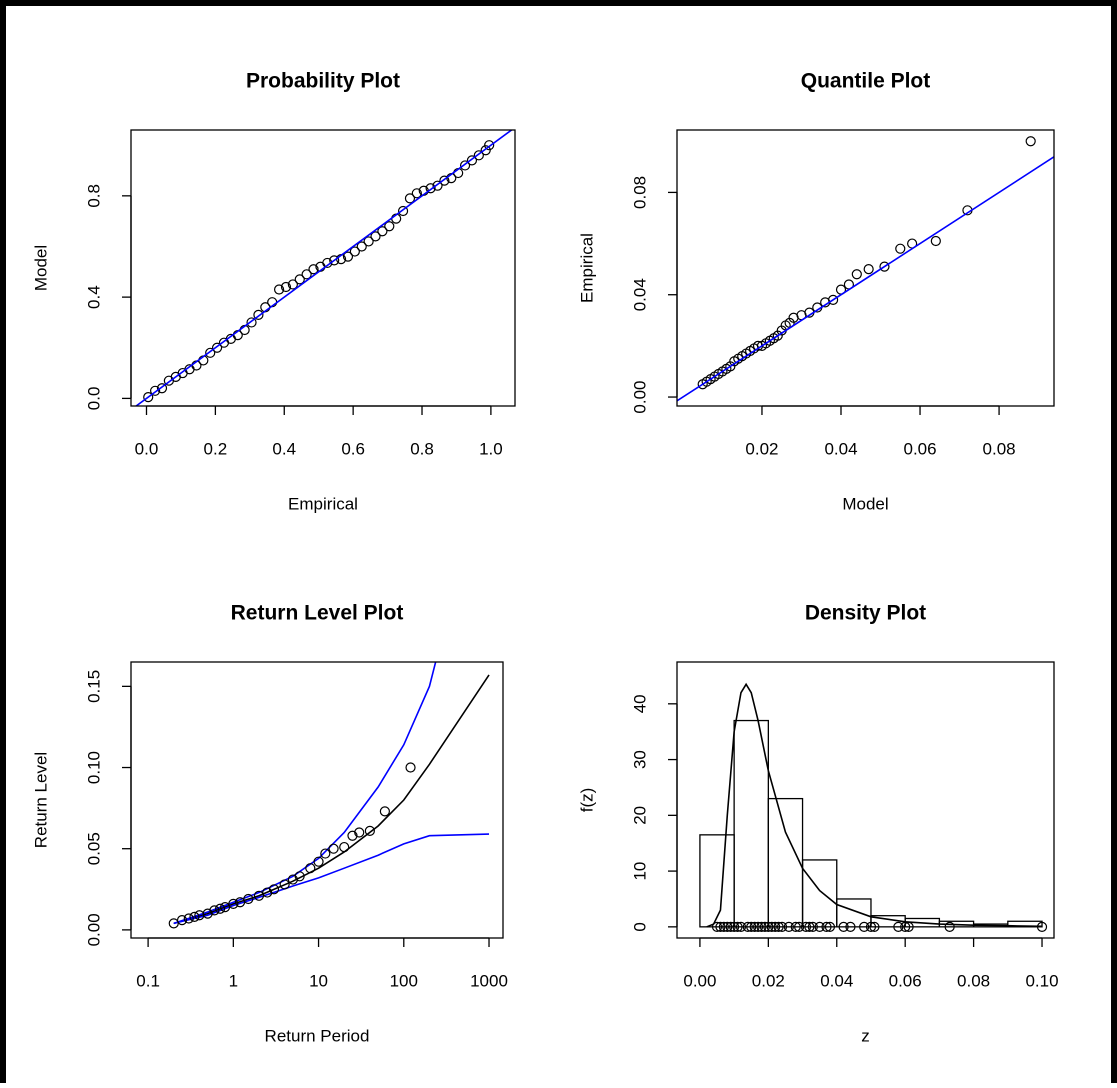 The width and height of the screenshot is (1117, 1088). Describe the element at coordinates (1041, 980) in the screenshot. I see `x-tick-label: 0.10` at that location.